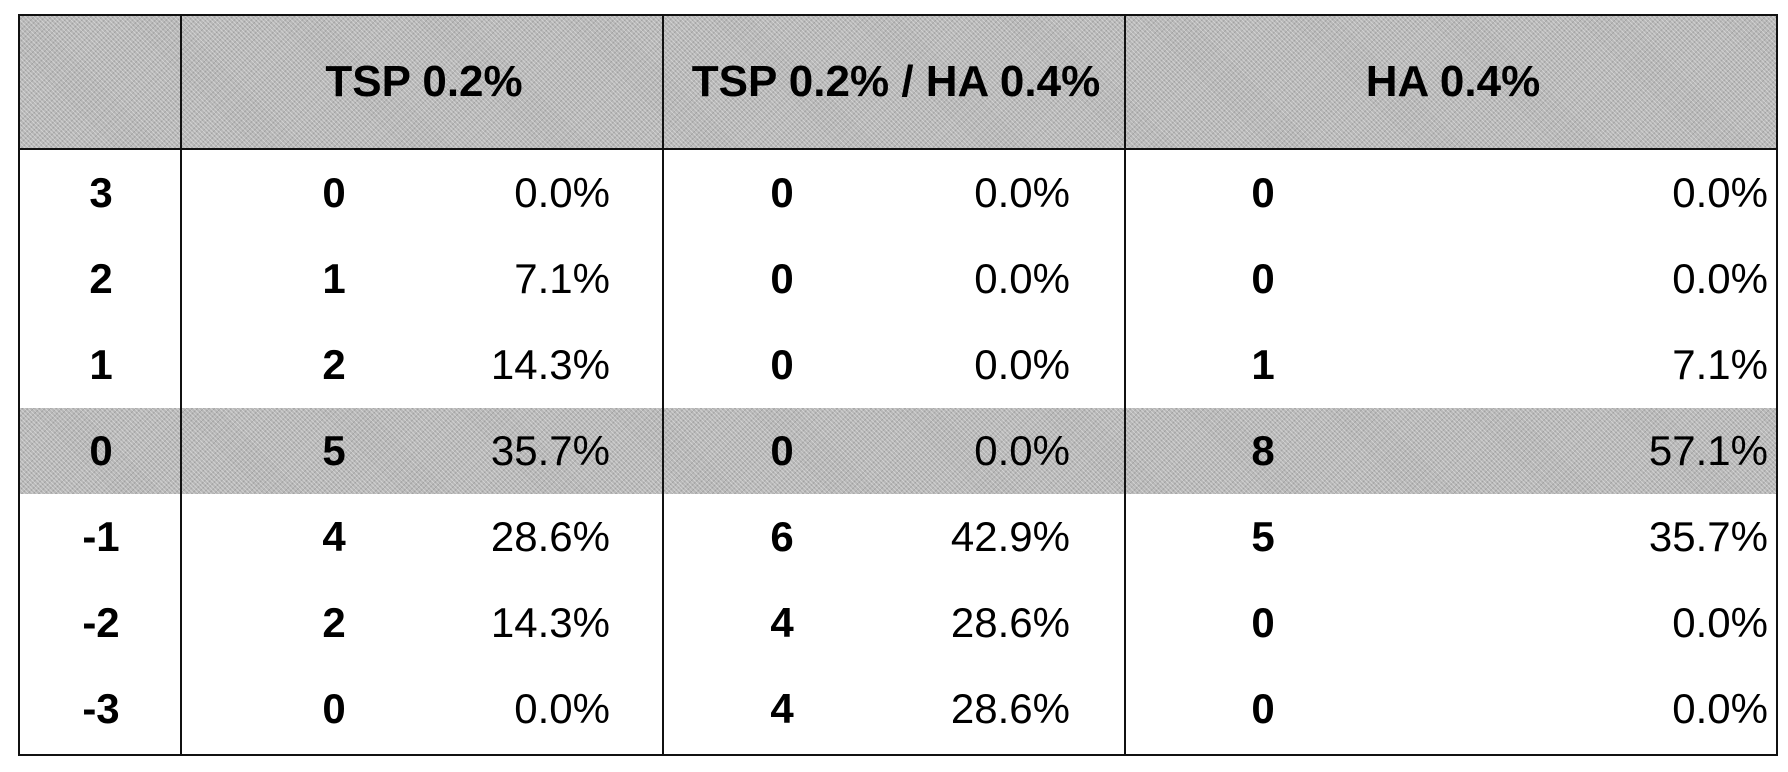 This screenshot has height=772, width=1788. Describe the element at coordinates (898, 537) in the screenshot. I see `table-row: -1 4 28.6% 6 42.9% 5 35.7%` at that location.